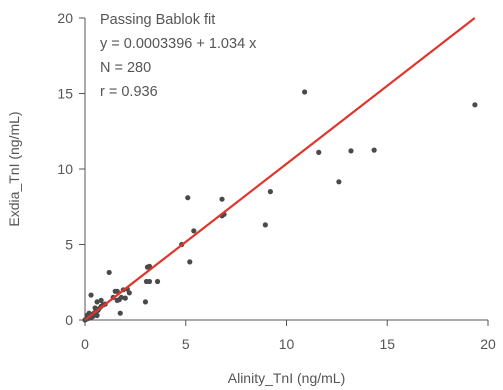  What do you see at coordinates (69, 320) in the screenshot?
I see `y-tick-label: 0` at bounding box center [69, 320].